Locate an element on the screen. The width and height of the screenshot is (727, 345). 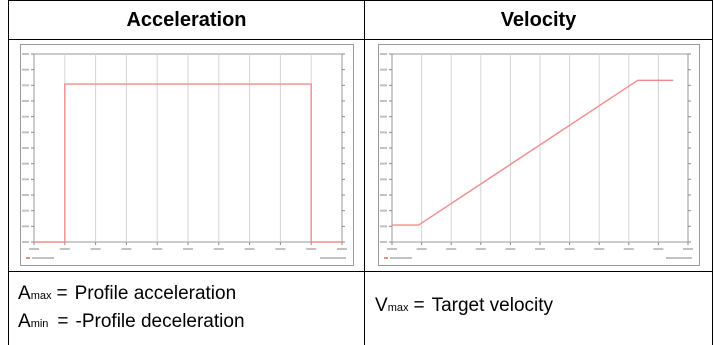
note-vmax-symbol: V is located at coordinates (381, 305).